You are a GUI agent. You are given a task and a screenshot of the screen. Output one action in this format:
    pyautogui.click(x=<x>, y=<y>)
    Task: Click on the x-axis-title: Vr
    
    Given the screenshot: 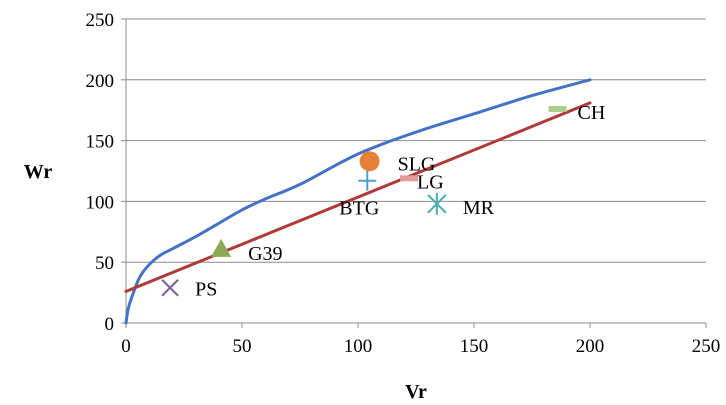 What is the action you would take?
    pyautogui.click(x=416, y=392)
    